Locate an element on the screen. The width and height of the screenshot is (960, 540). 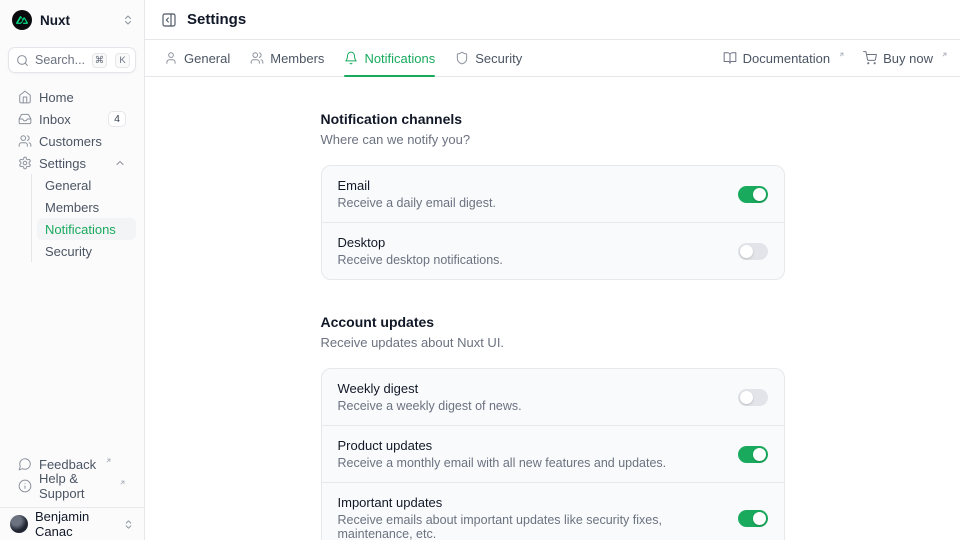
setting-title: Weekly digest is located at coordinates (378, 388).